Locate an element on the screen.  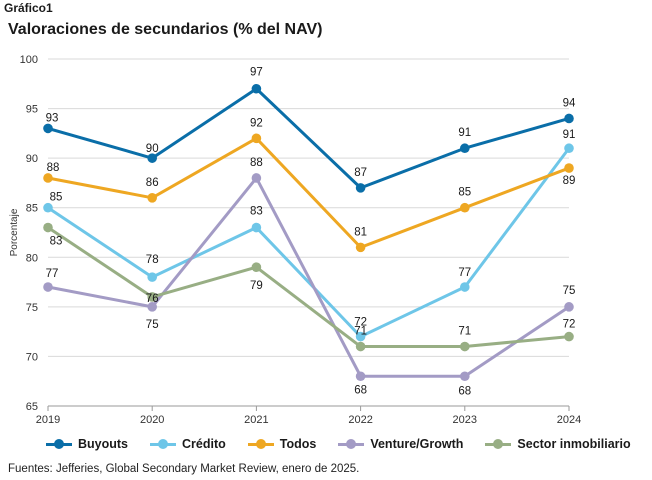
data-label-todos-2022: 81 is located at coordinates (360, 232).